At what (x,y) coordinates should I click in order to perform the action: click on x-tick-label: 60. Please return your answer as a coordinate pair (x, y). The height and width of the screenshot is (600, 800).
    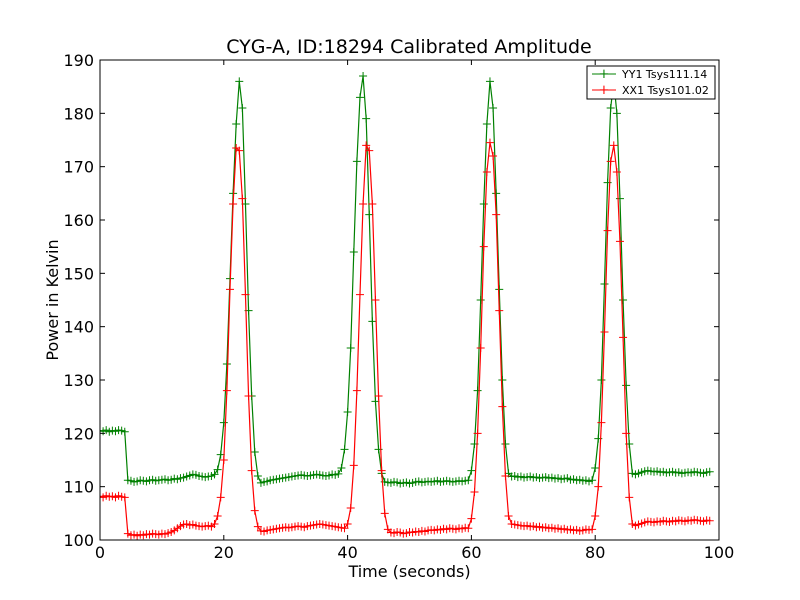
    Looking at the image, I should click on (471, 552).